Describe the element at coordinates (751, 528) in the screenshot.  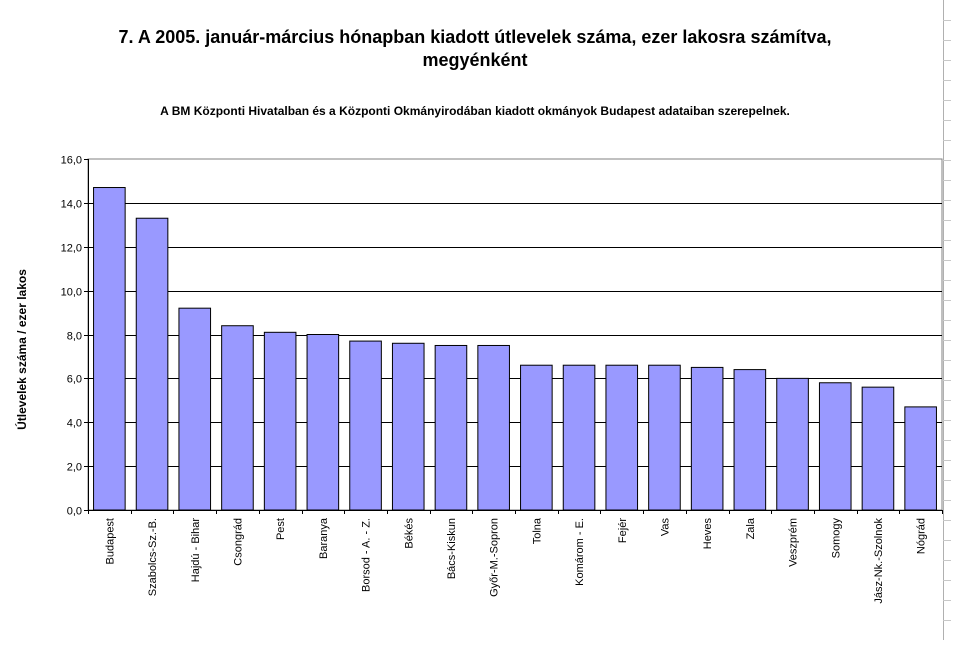
I see `x-tick-label: Zala` at that location.